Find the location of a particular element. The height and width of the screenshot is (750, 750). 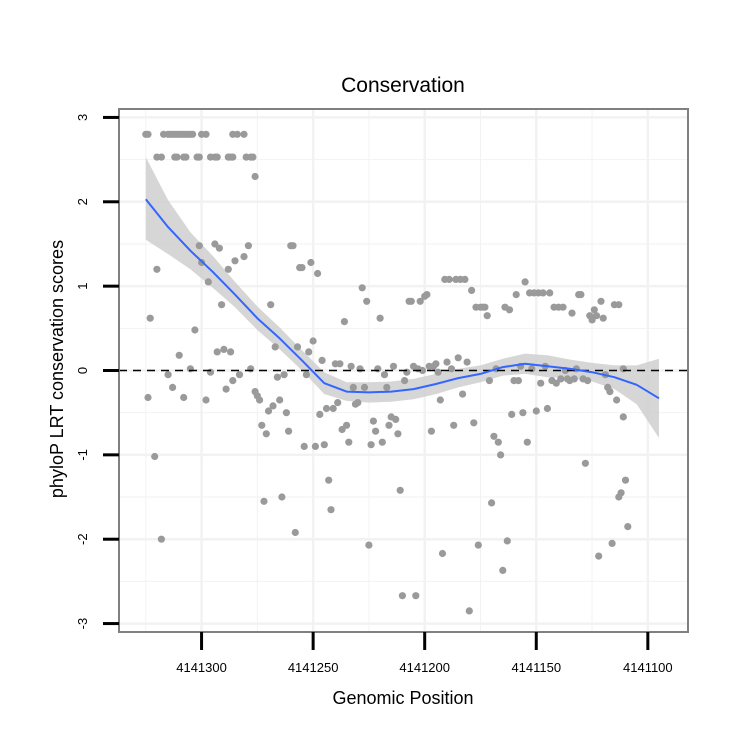

x-tick-label: 4141150 is located at coordinates (536, 667).